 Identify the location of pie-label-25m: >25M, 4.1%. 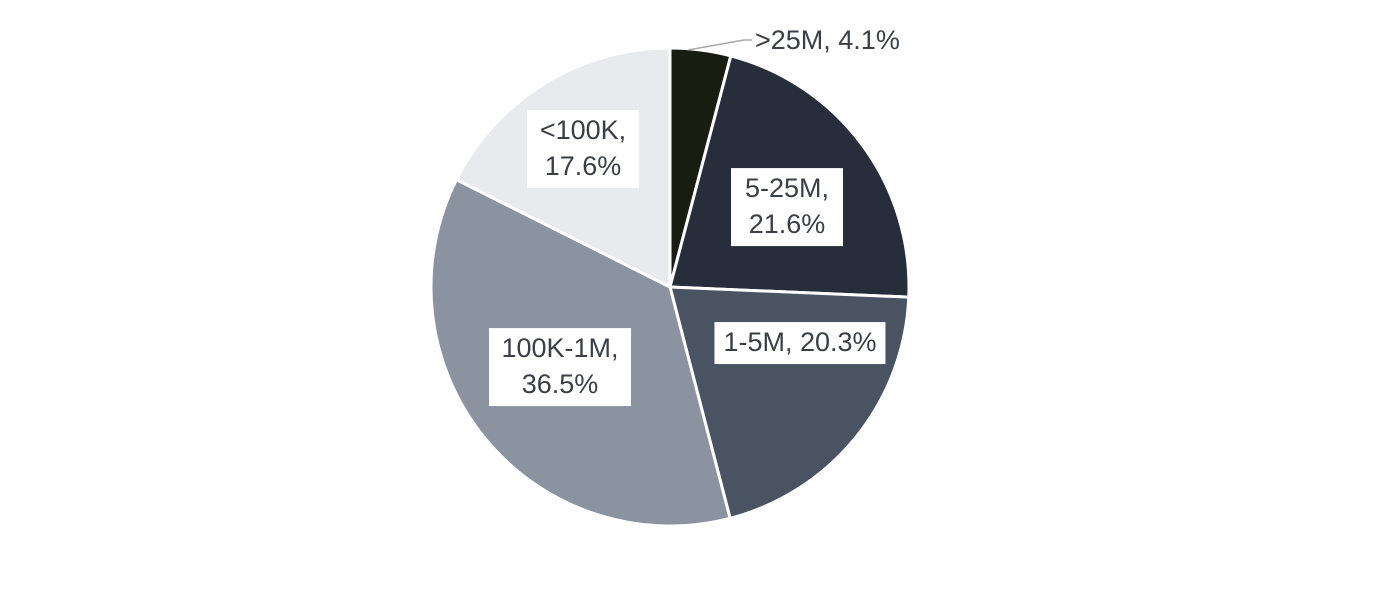
(827, 40).